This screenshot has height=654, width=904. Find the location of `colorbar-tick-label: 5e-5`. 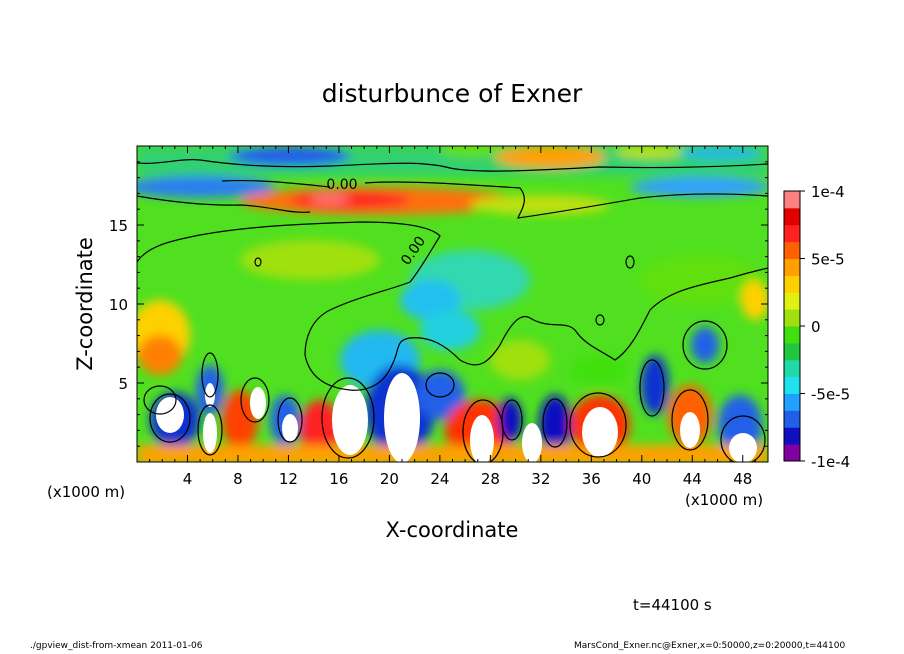

colorbar-tick-label: 5e-5 is located at coordinates (828, 260).